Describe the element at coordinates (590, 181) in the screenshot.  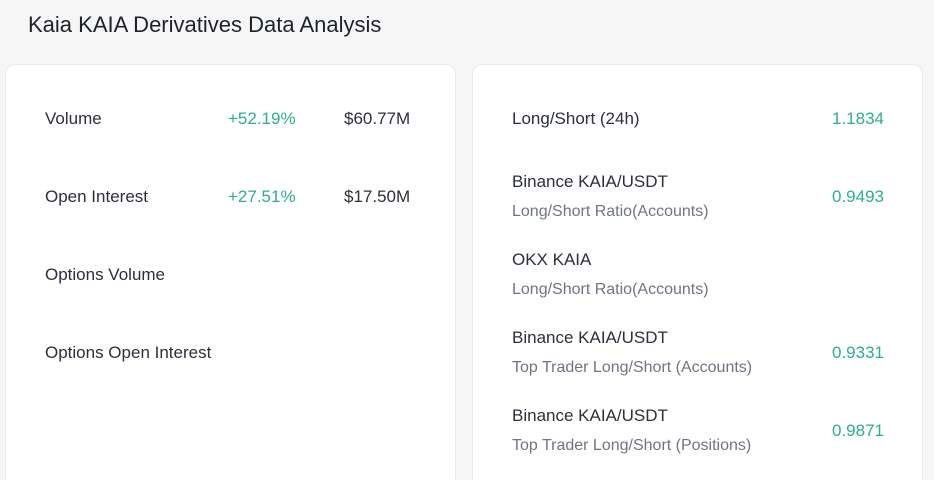
I see `binance-accounts-label: Binance KAIA/USDT` at that location.